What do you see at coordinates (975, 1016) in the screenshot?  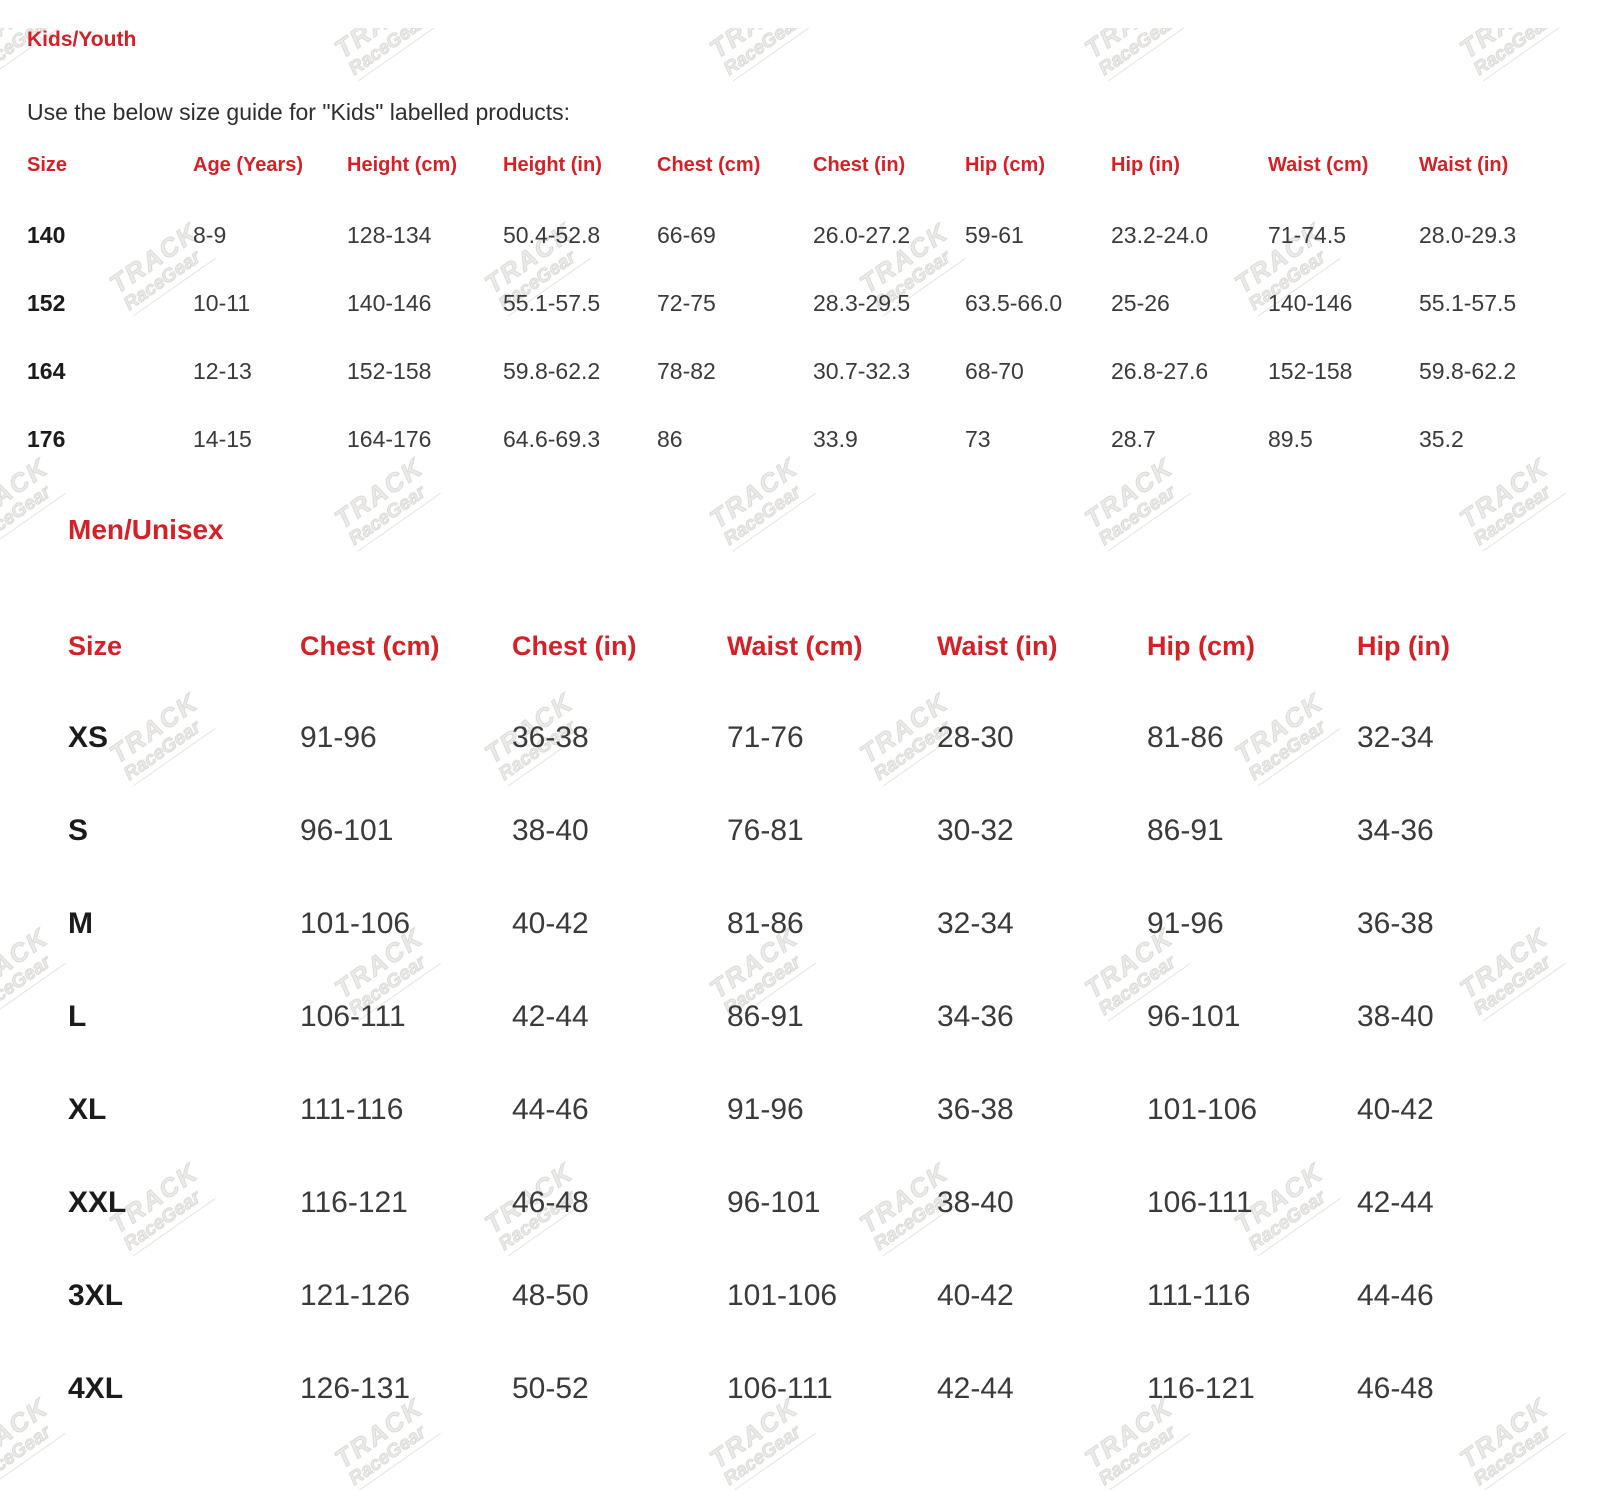 I see `measurement-cell: 34-36` at bounding box center [975, 1016].